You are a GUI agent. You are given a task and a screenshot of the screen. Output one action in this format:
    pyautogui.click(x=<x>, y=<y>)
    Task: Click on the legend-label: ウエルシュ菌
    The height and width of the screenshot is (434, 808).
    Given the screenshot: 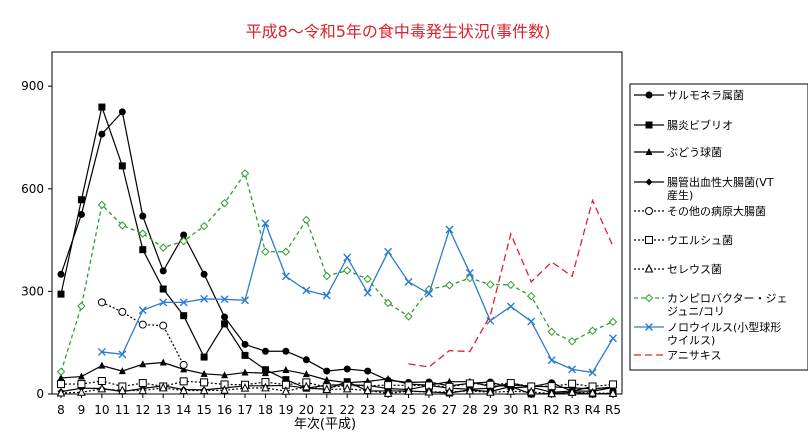 What is the action you would take?
    pyautogui.click(x=700, y=240)
    